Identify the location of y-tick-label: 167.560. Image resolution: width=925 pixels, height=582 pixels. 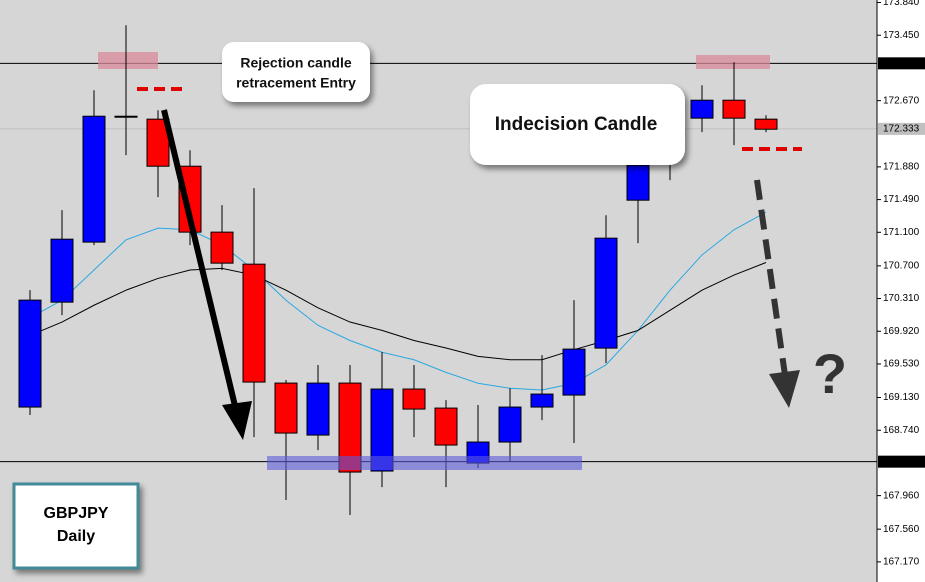
(901, 529).